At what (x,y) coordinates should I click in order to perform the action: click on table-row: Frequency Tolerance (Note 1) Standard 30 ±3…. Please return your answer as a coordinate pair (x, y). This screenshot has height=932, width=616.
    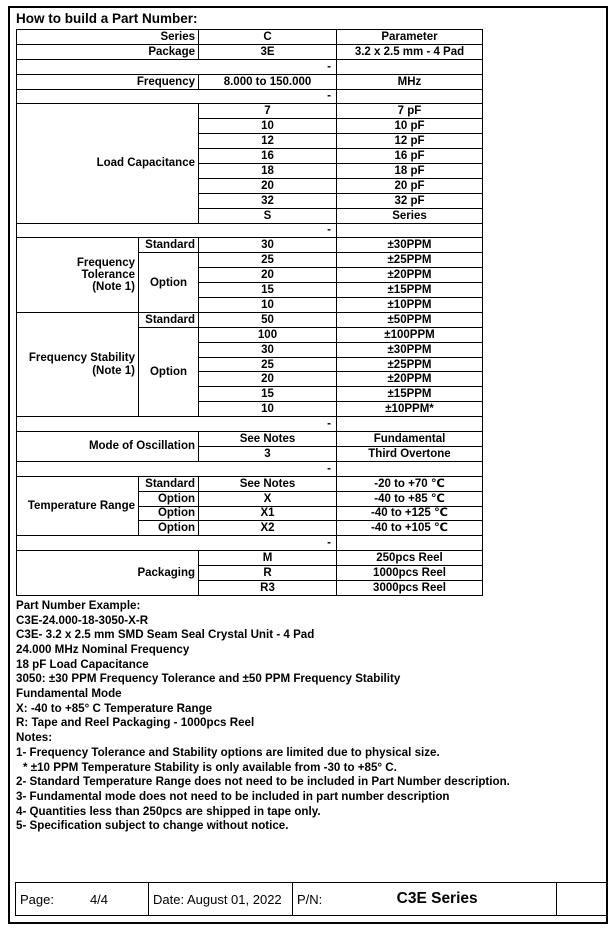
    Looking at the image, I should click on (249, 275).